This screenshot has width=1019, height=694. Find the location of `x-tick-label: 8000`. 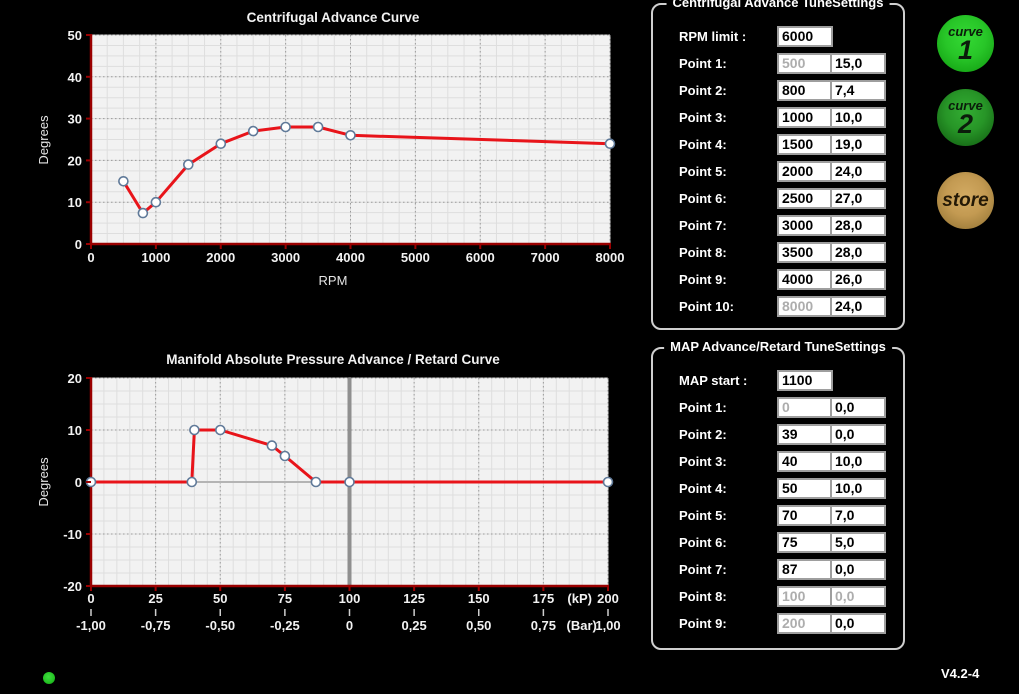

x-tick-label: 8000 is located at coordinates (610, 257).